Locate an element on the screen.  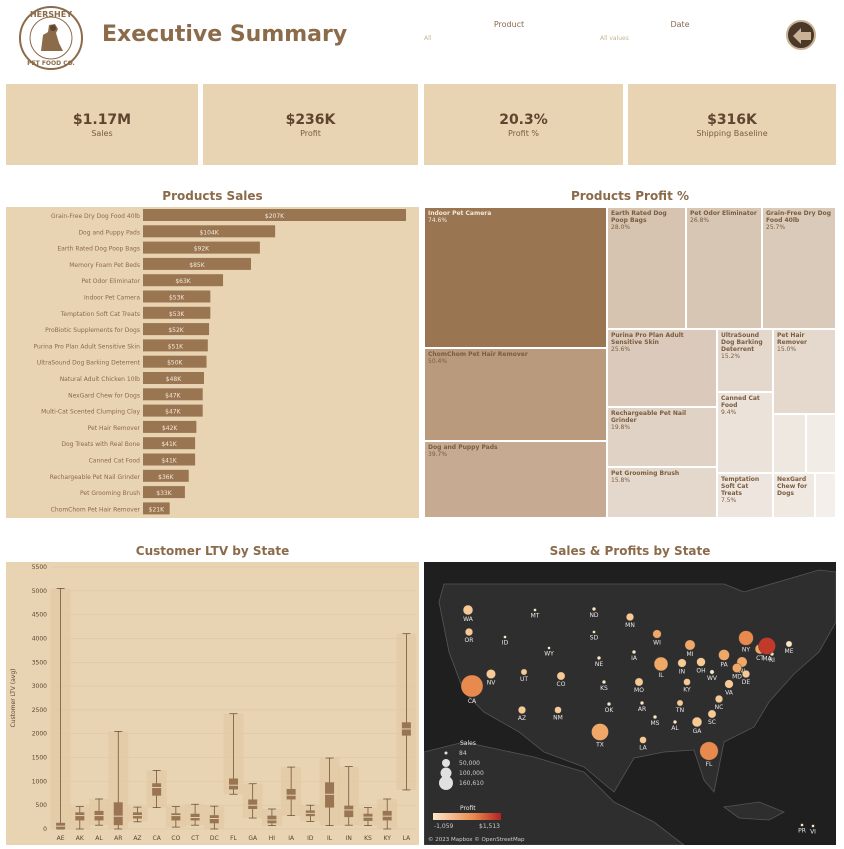
treemap-cell: Indoor Pet Camera 74.6% is located at coordinates (515, 277).